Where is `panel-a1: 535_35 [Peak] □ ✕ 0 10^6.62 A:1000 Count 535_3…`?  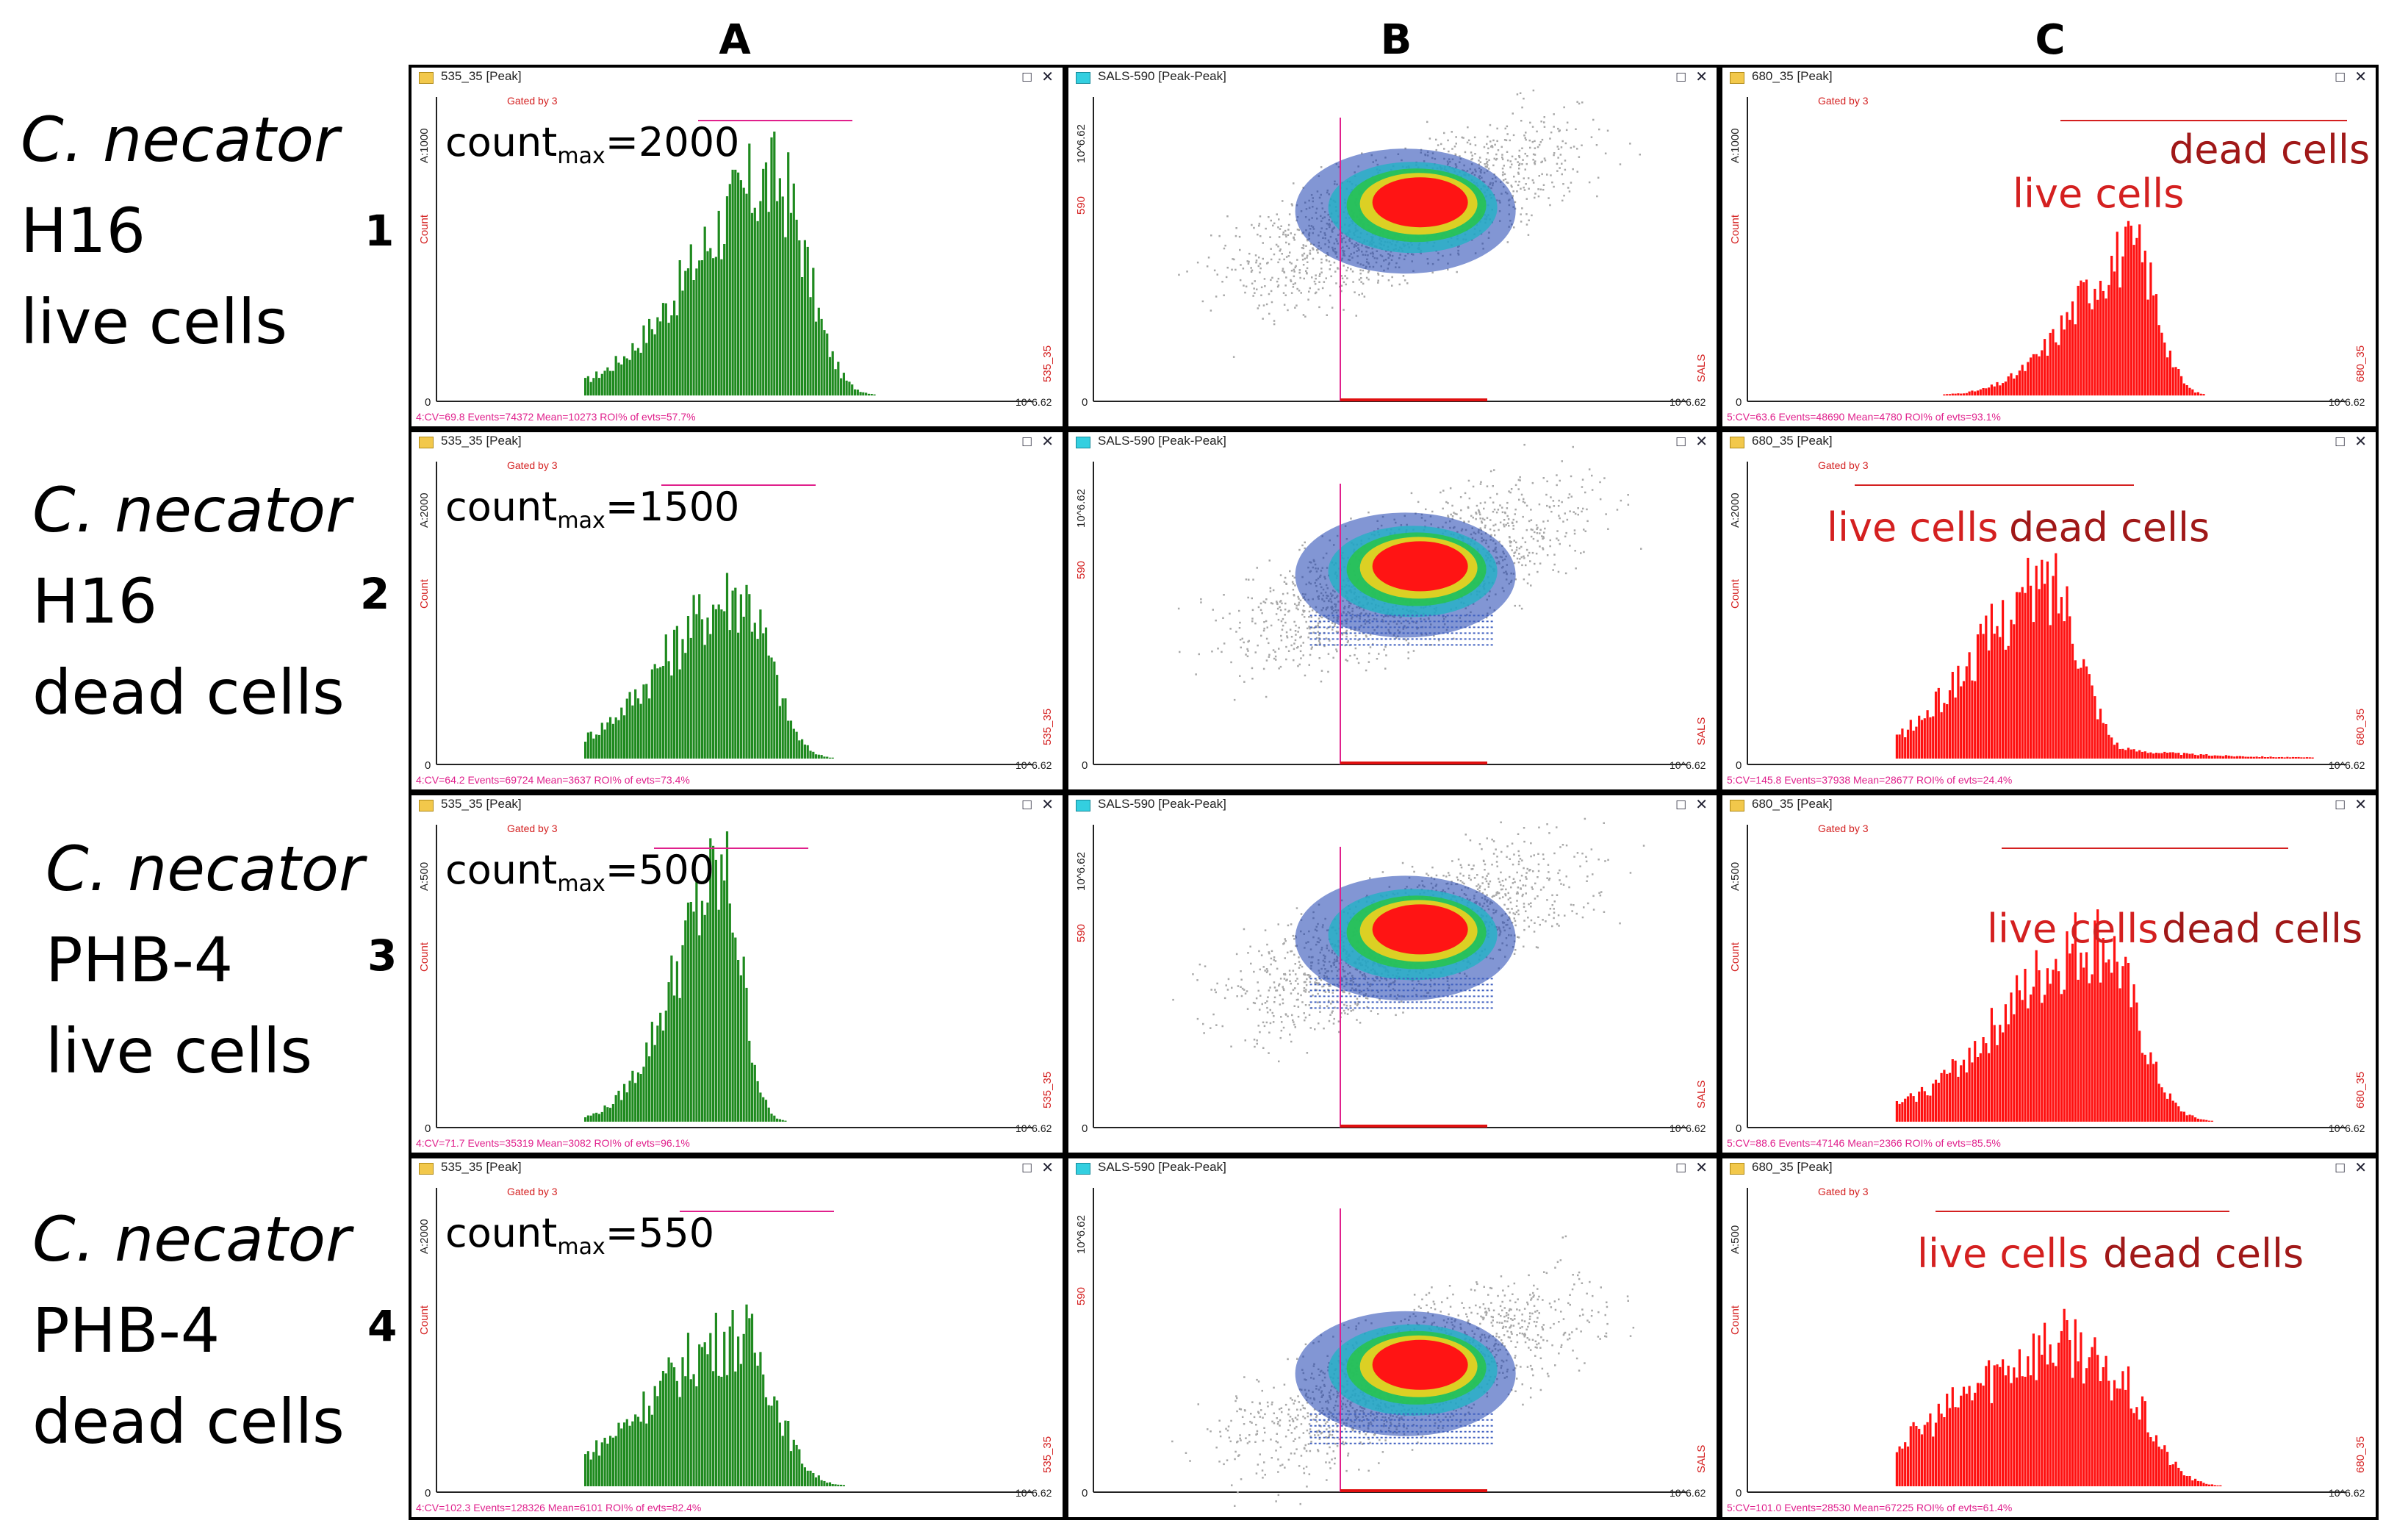 panel-a1: 535_35 [Peak] □ ✕ 0 10^6.62 A:1000 Count 535_3… is located at coordinates (737, 247).